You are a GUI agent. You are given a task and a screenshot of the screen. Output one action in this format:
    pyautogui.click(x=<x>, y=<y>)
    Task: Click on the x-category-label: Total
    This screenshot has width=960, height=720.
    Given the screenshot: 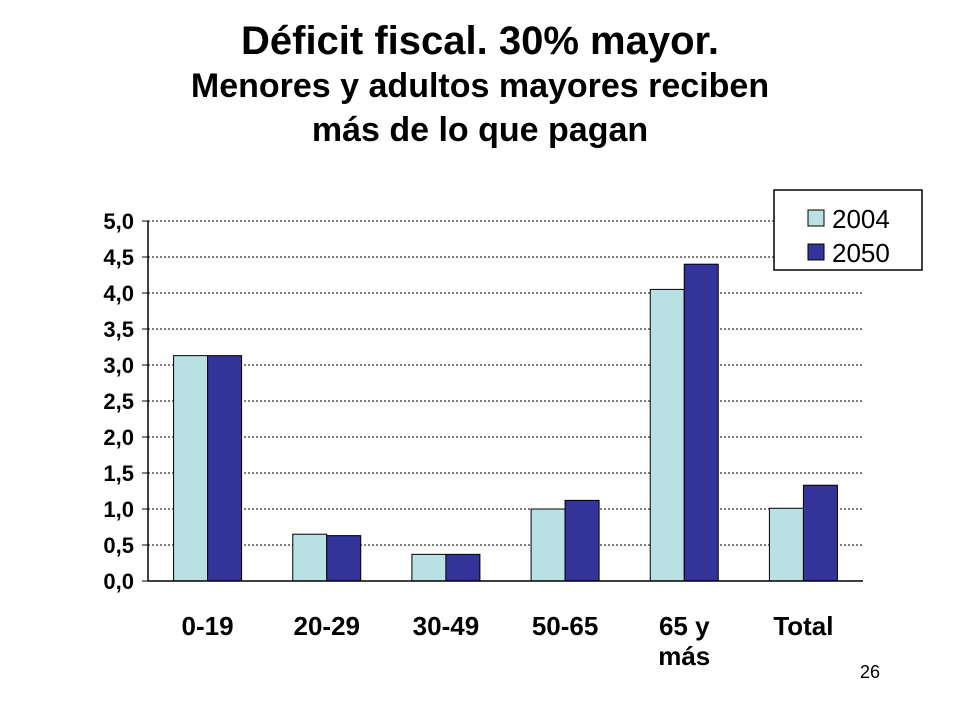 What is the action you would take?
    pyautogui.click(x=803, y=626)
    